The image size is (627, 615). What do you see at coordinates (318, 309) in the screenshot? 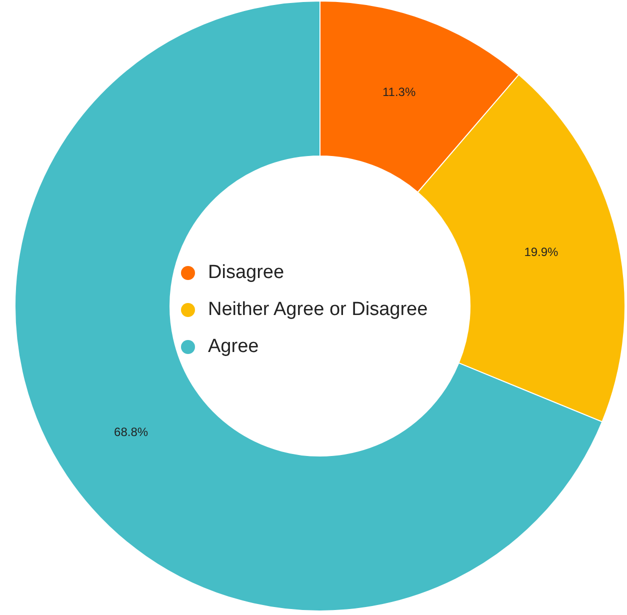
I see `legend-label: Neither Agree or Disagree` at bounding box center [318, 309].